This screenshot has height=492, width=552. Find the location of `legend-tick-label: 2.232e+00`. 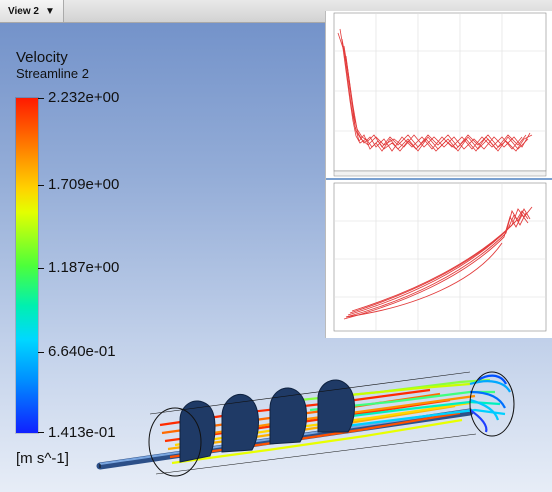

legend-tick-label: 2.232e+00 is located at coordinates (84, 97).